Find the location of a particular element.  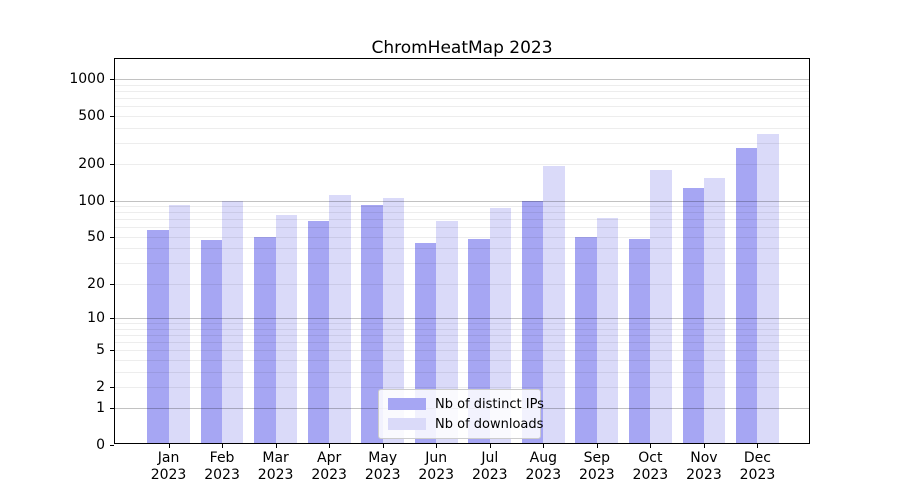

bar-jun-s1 is located at coordinates (447, 332).